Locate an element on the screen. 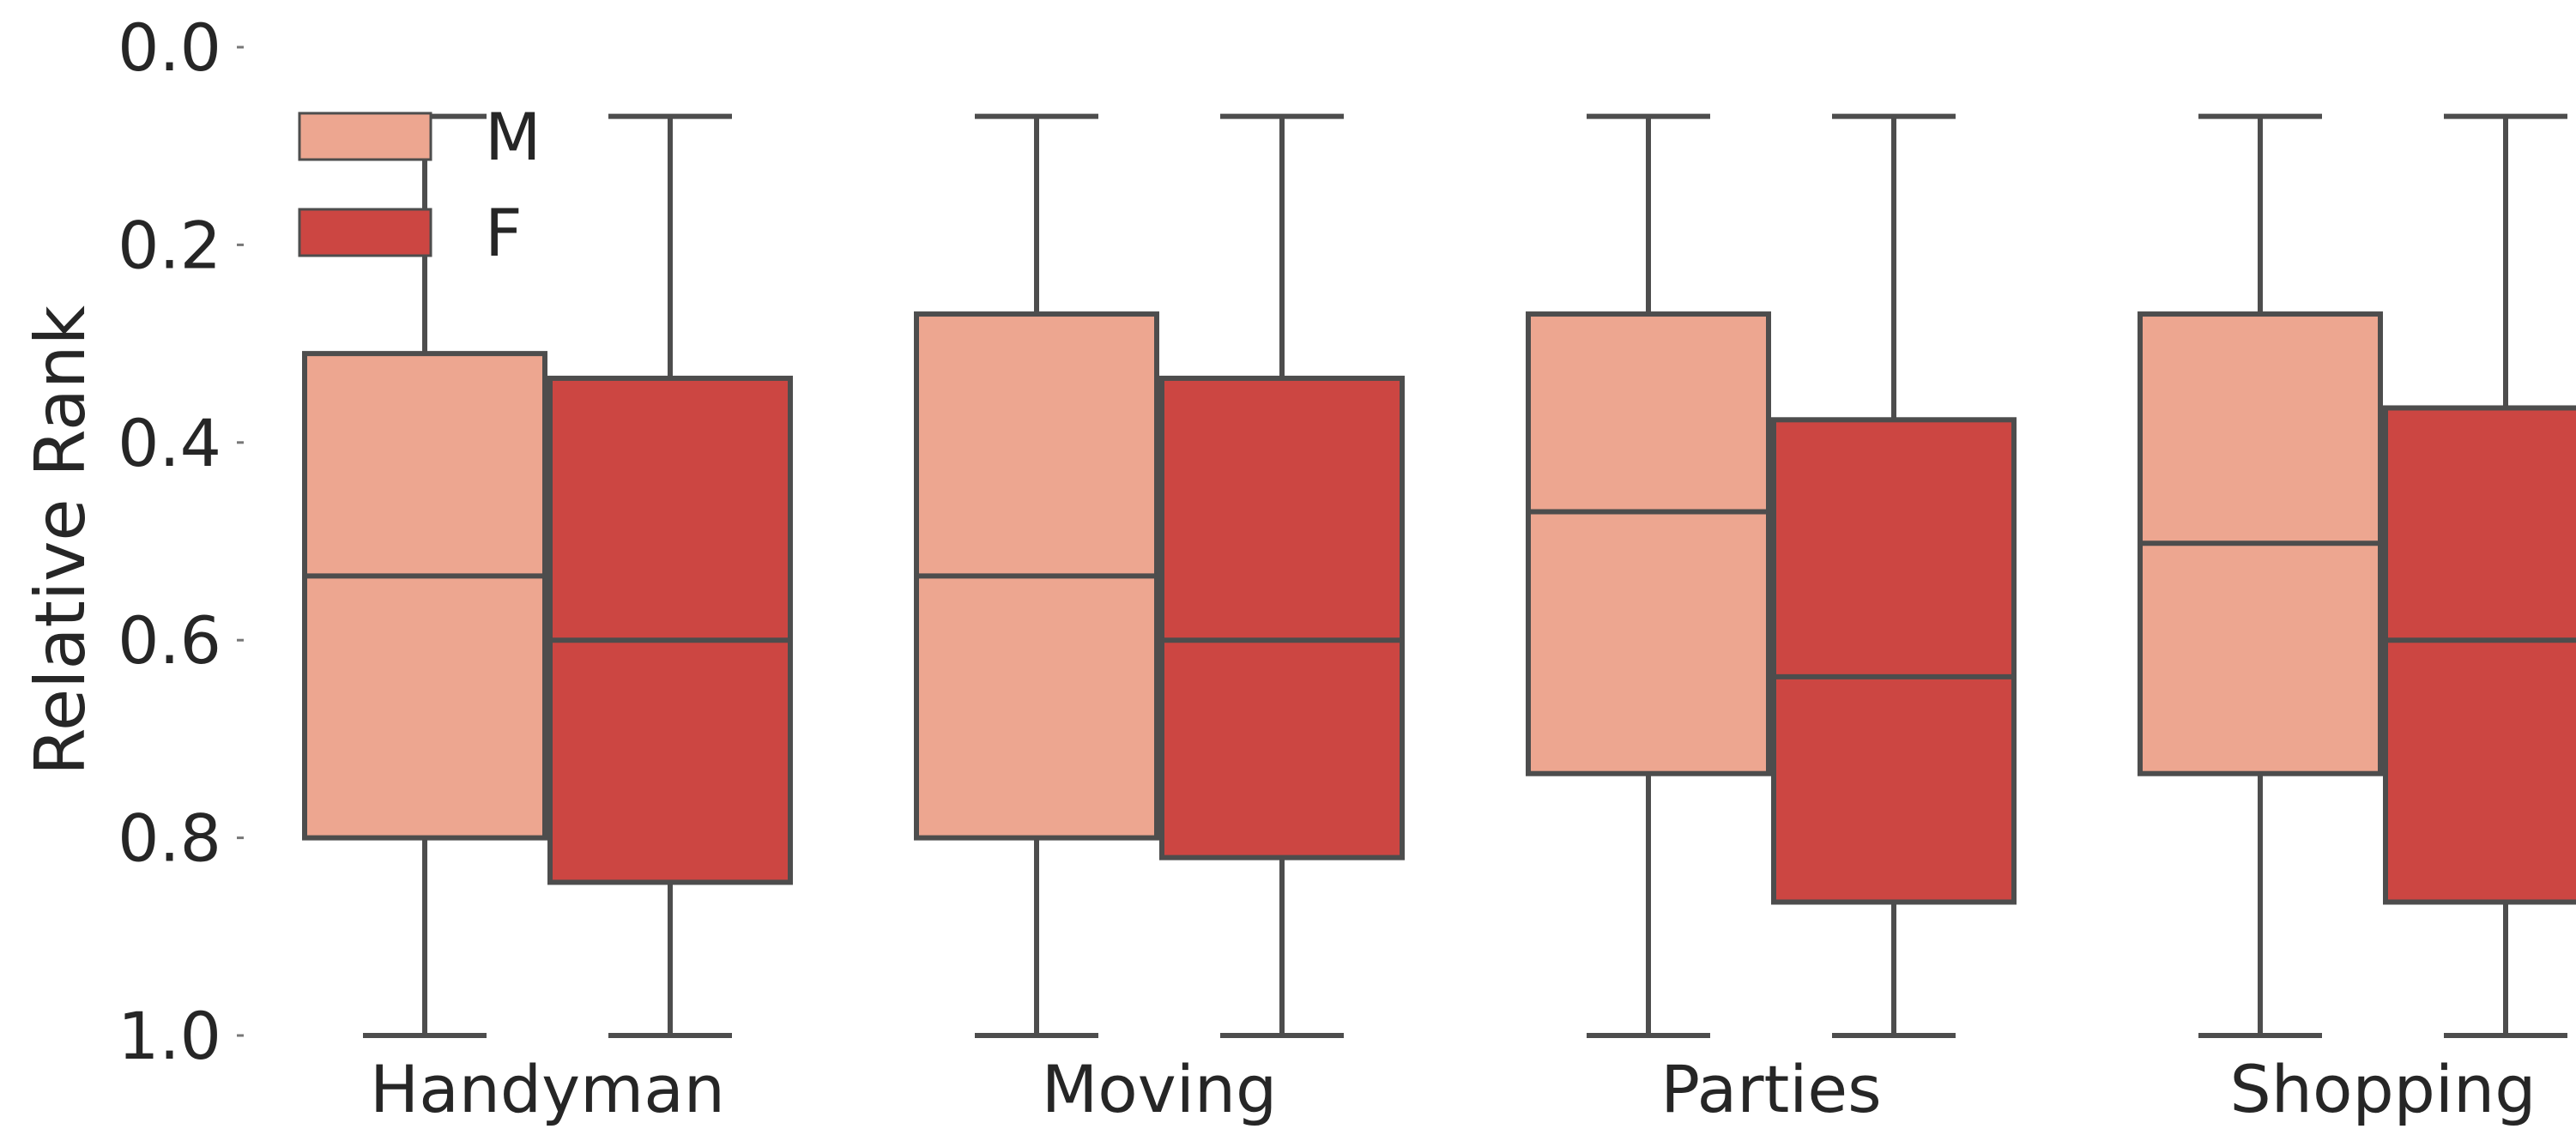  x-tick-label: Parties is located at coordinates (1771, 1089).